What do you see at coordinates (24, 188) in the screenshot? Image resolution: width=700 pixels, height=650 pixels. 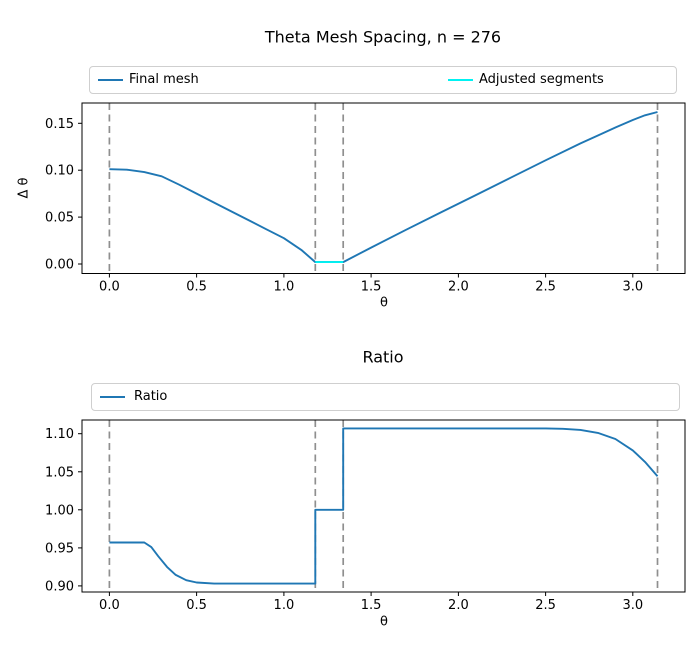 I see `top-y-axis-label: Δ θ` at bounding box center [24, 188].